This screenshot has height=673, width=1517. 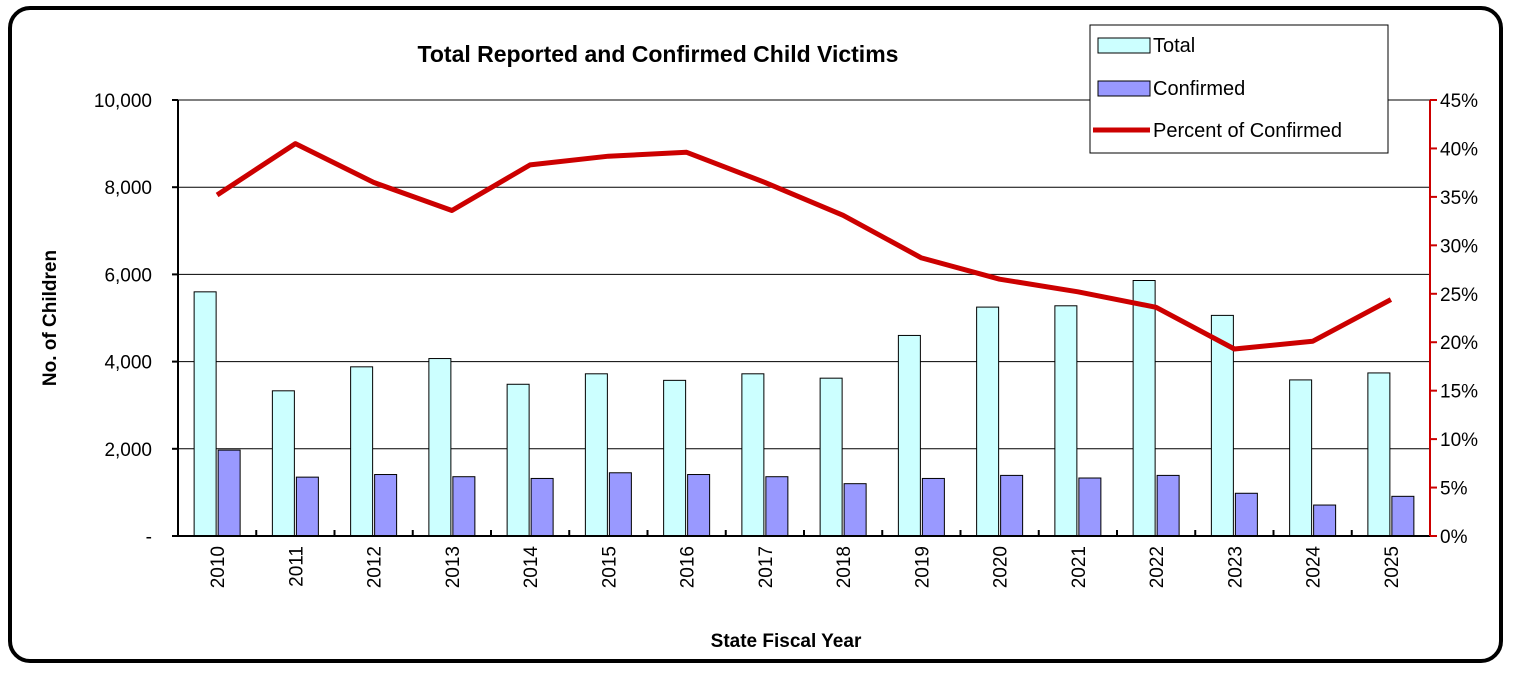 What do you see at coordinates (1379, 454) in the screenshot?
I see `bar-total-2025` at bounding box center [1379, 454].